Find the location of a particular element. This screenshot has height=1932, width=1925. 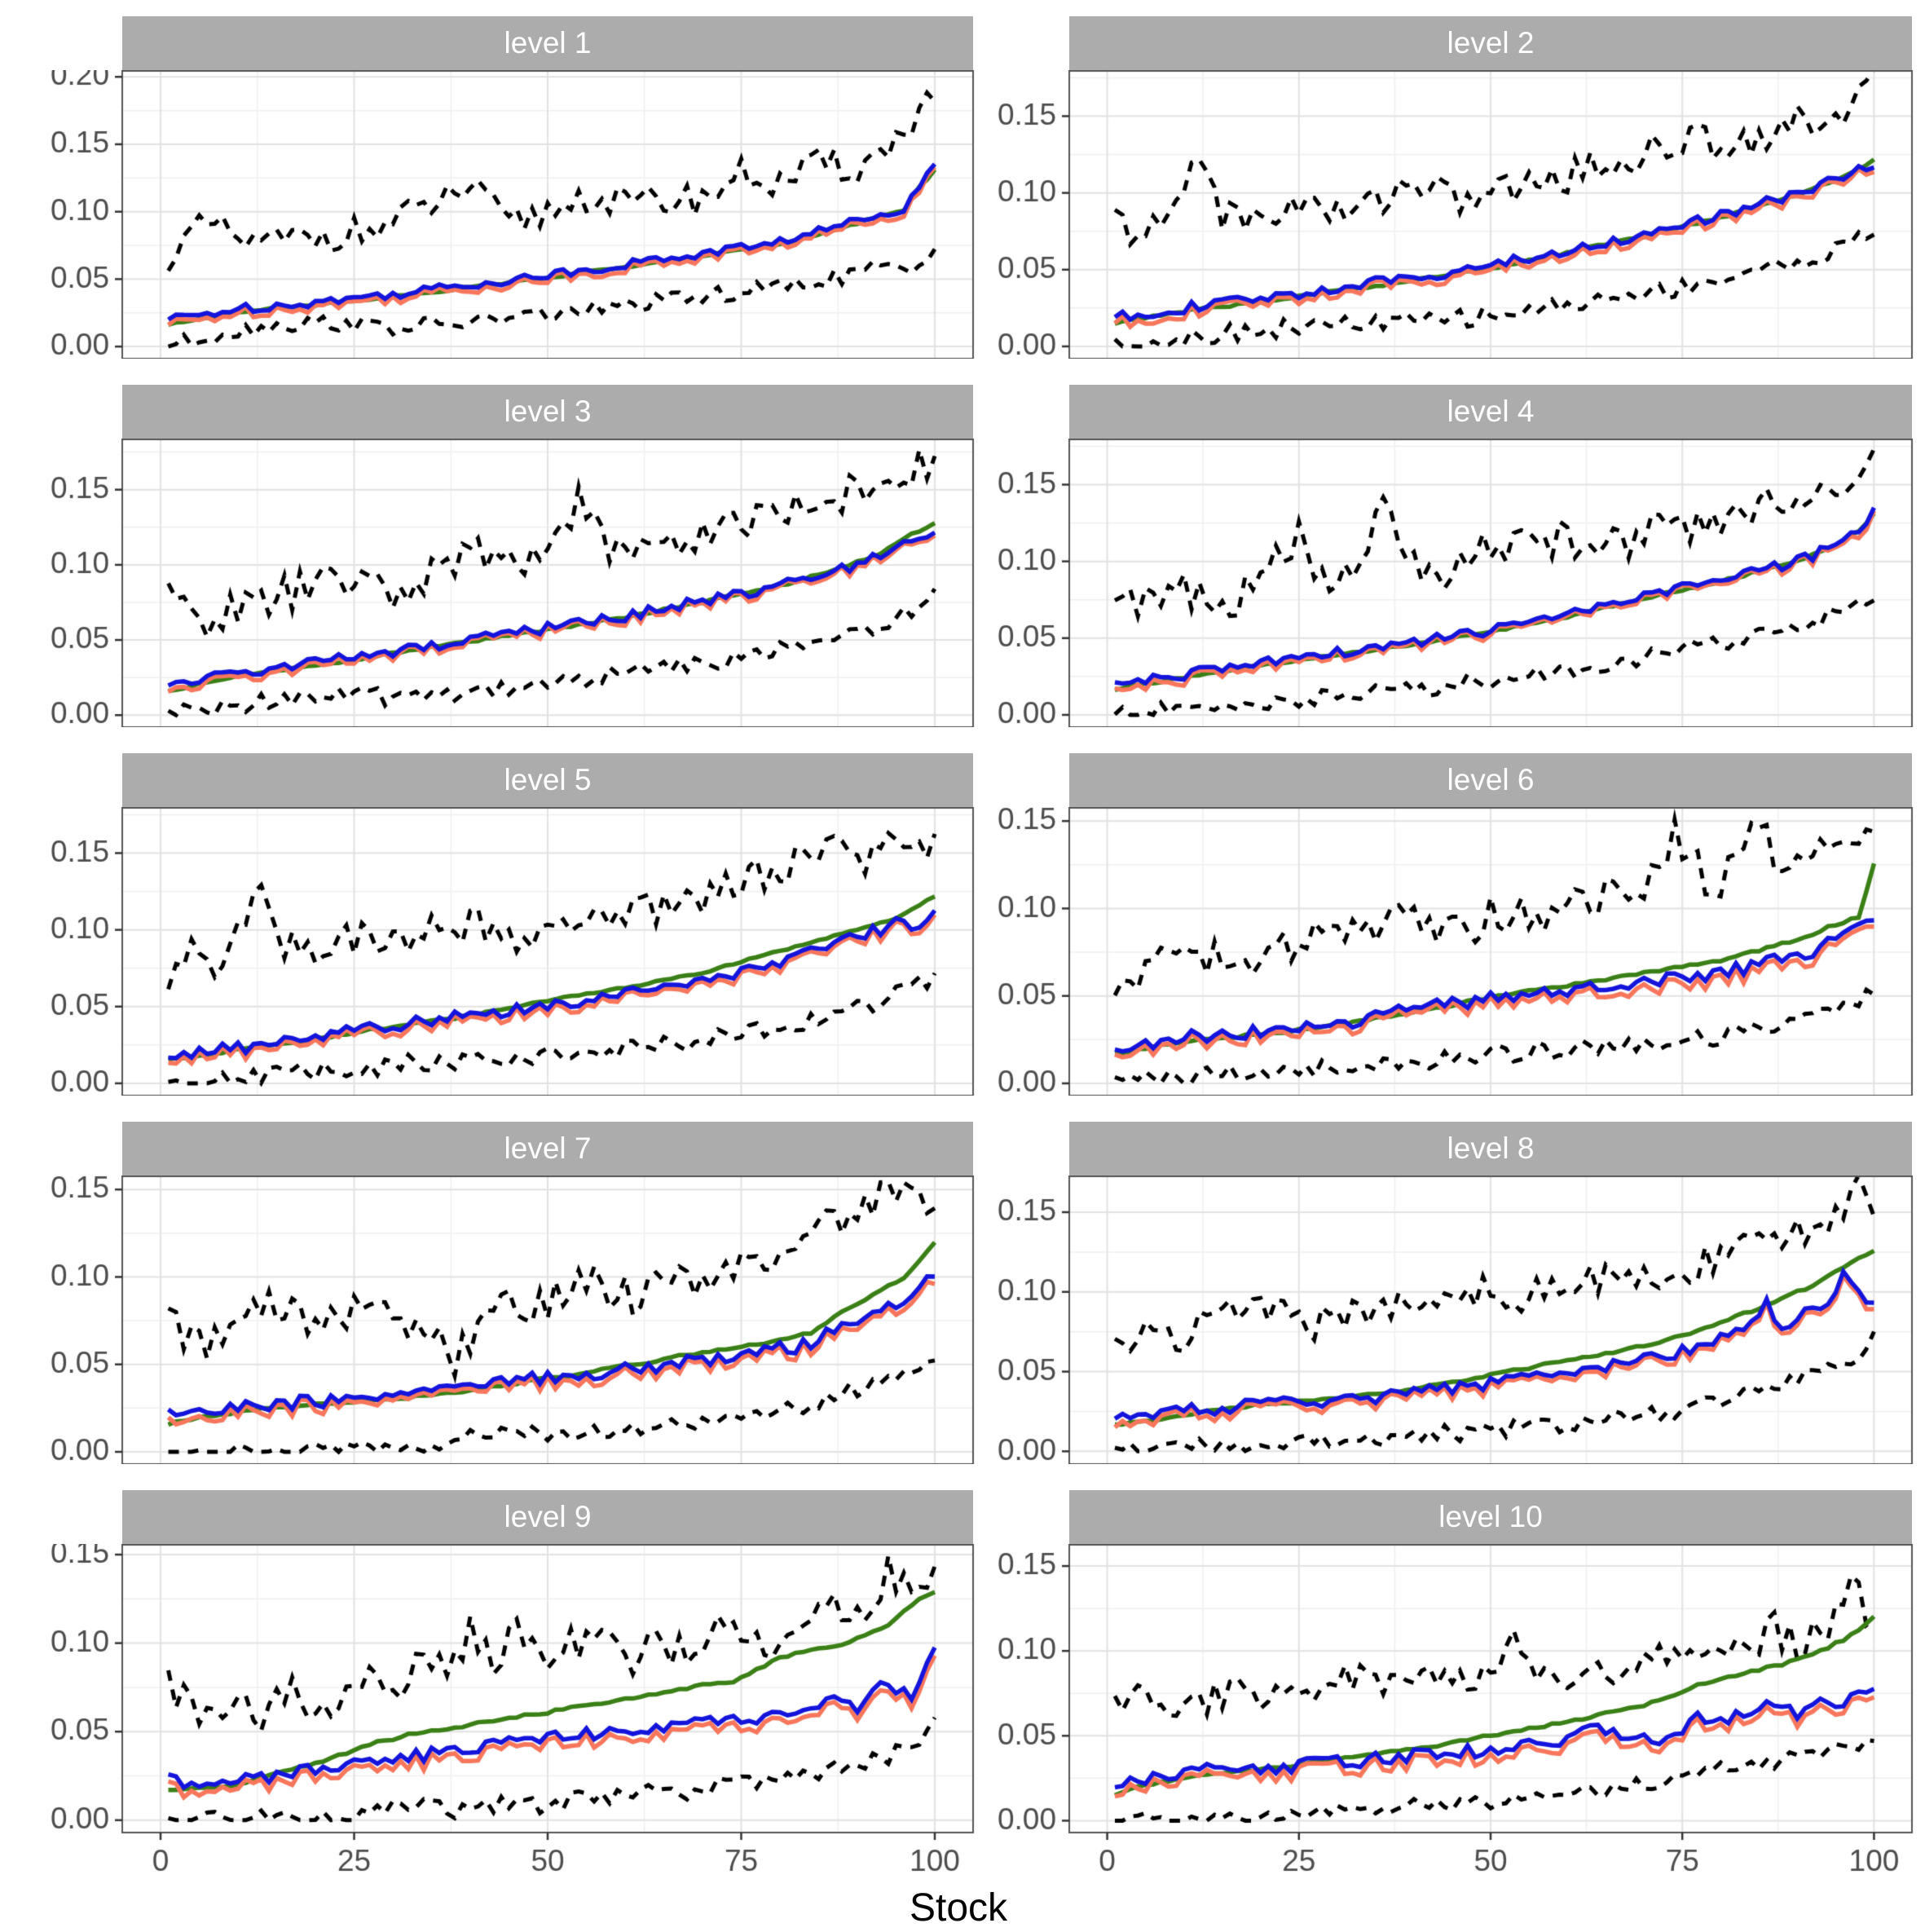

facet-strip-label: level 4 is located at coordinates (1491, 411).